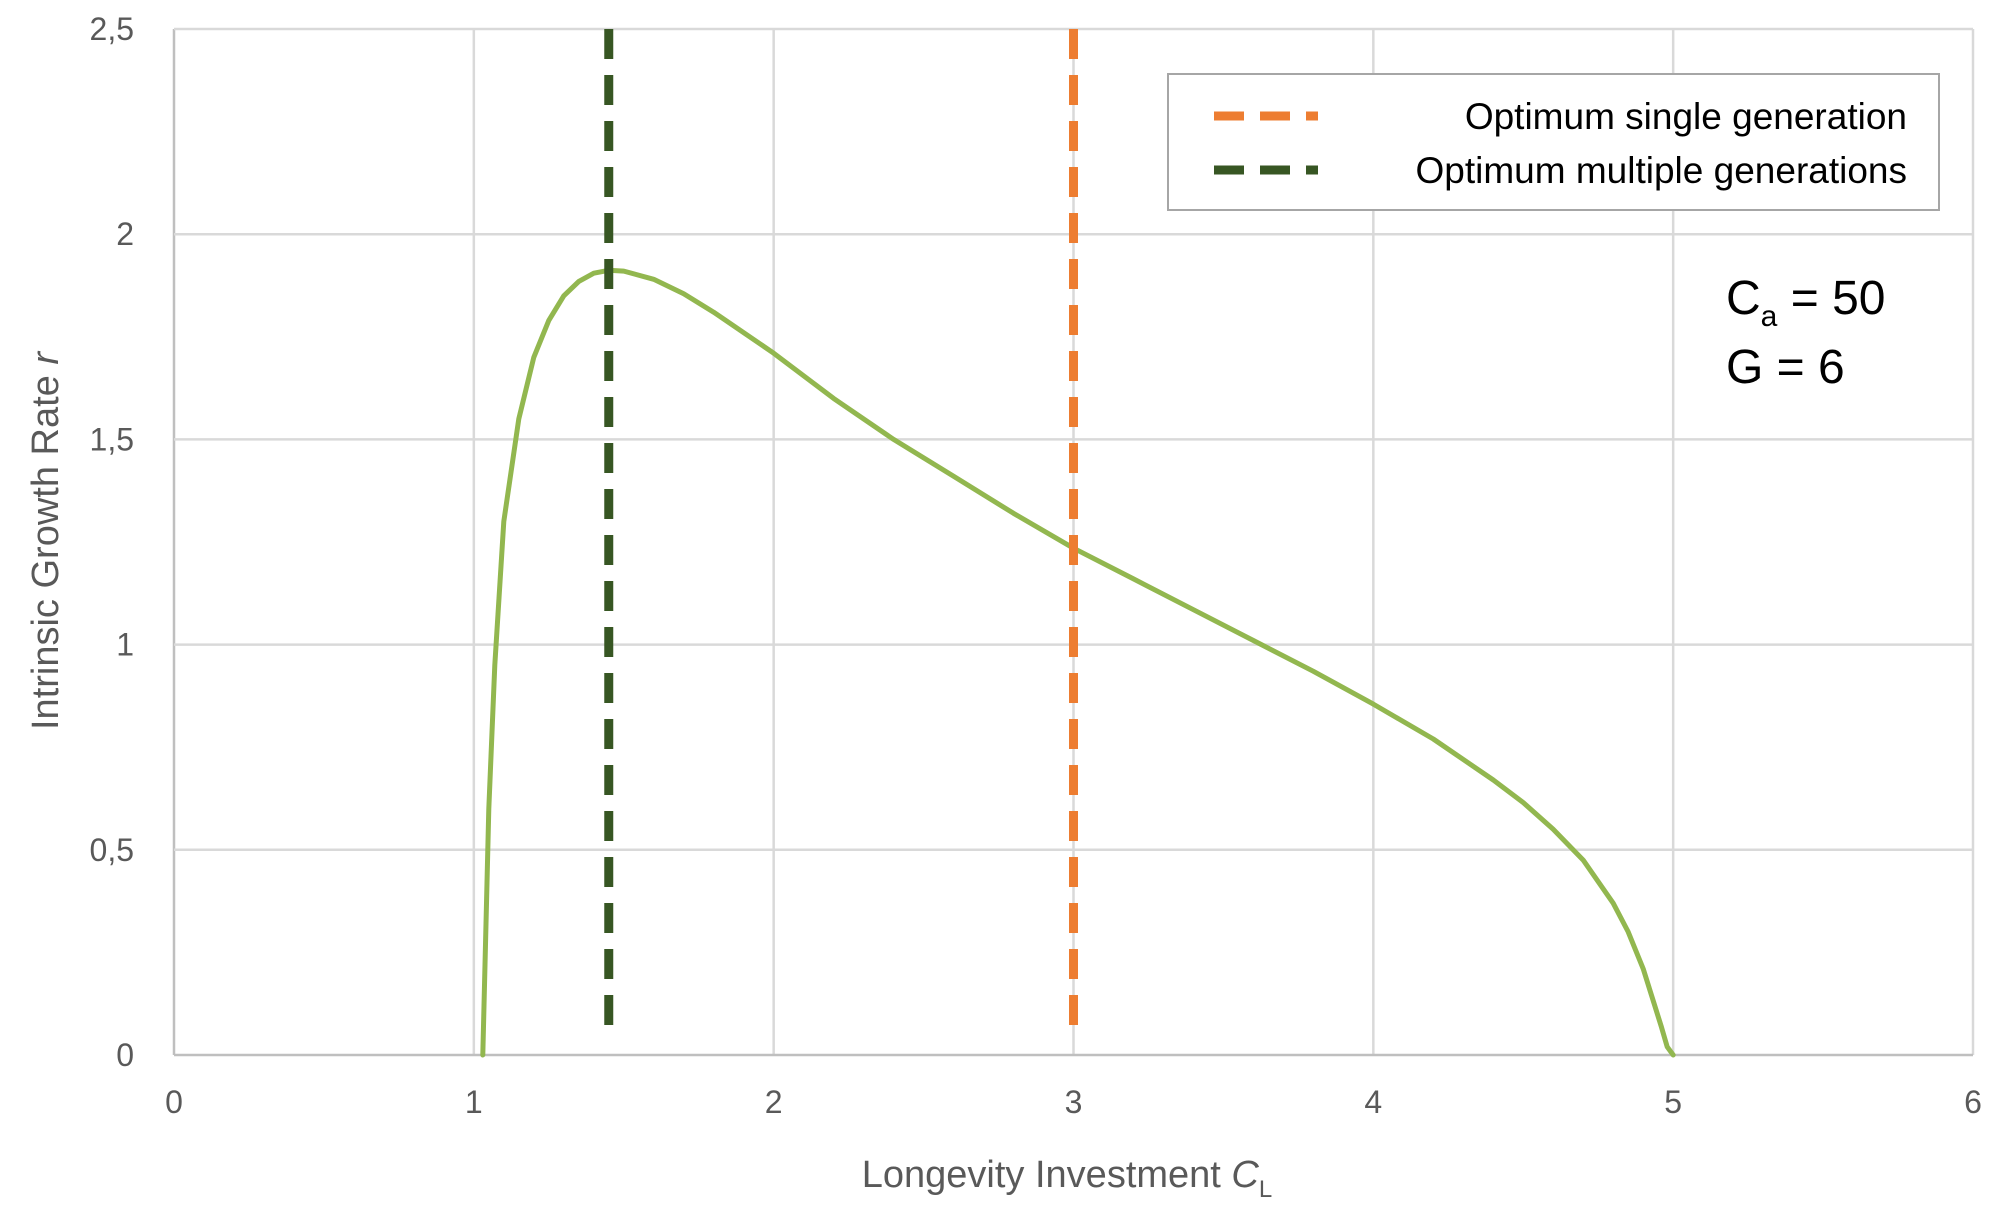 The height and width of the screenshot is (1210, 1999). Describe the element at coordinates (1785, 367) in the screenshot. I see `annotation-g: G = 6` at that location.